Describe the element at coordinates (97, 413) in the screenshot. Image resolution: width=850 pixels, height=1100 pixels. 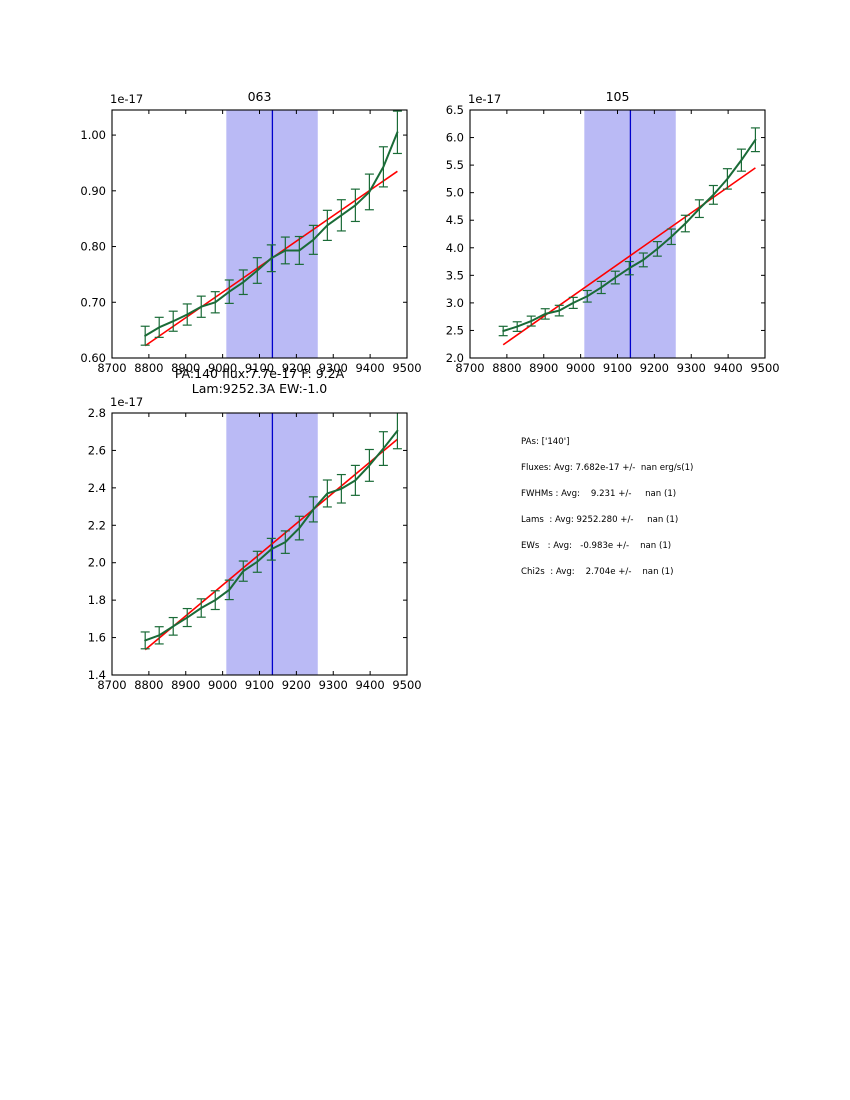
I see `y-tick-label: 2.8` at that location.